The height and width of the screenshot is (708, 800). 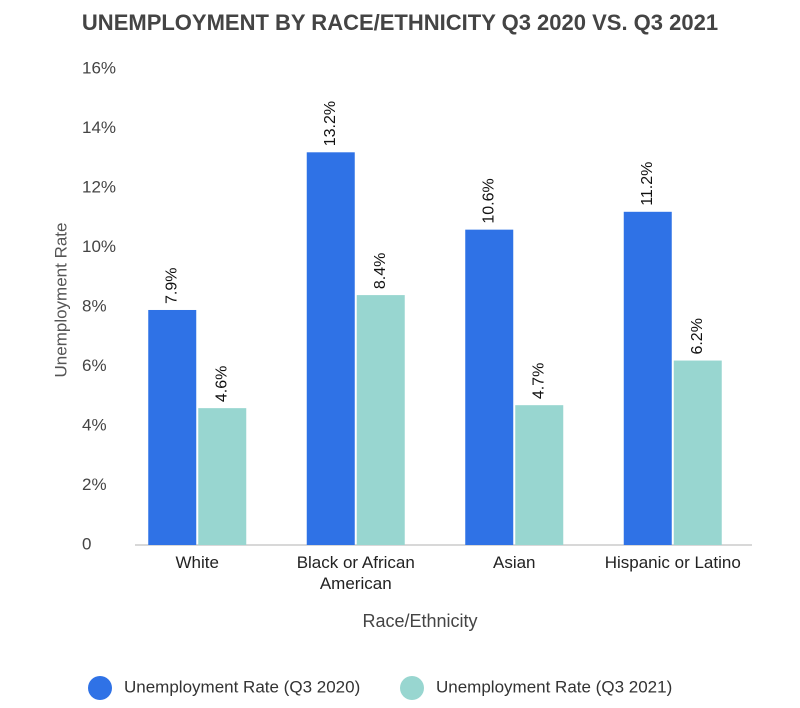 What do you see at coordinates (60, 300) in the screenshot?
I see `y-axis-title: Unemployment Rate` at bounding box center [60, 300].